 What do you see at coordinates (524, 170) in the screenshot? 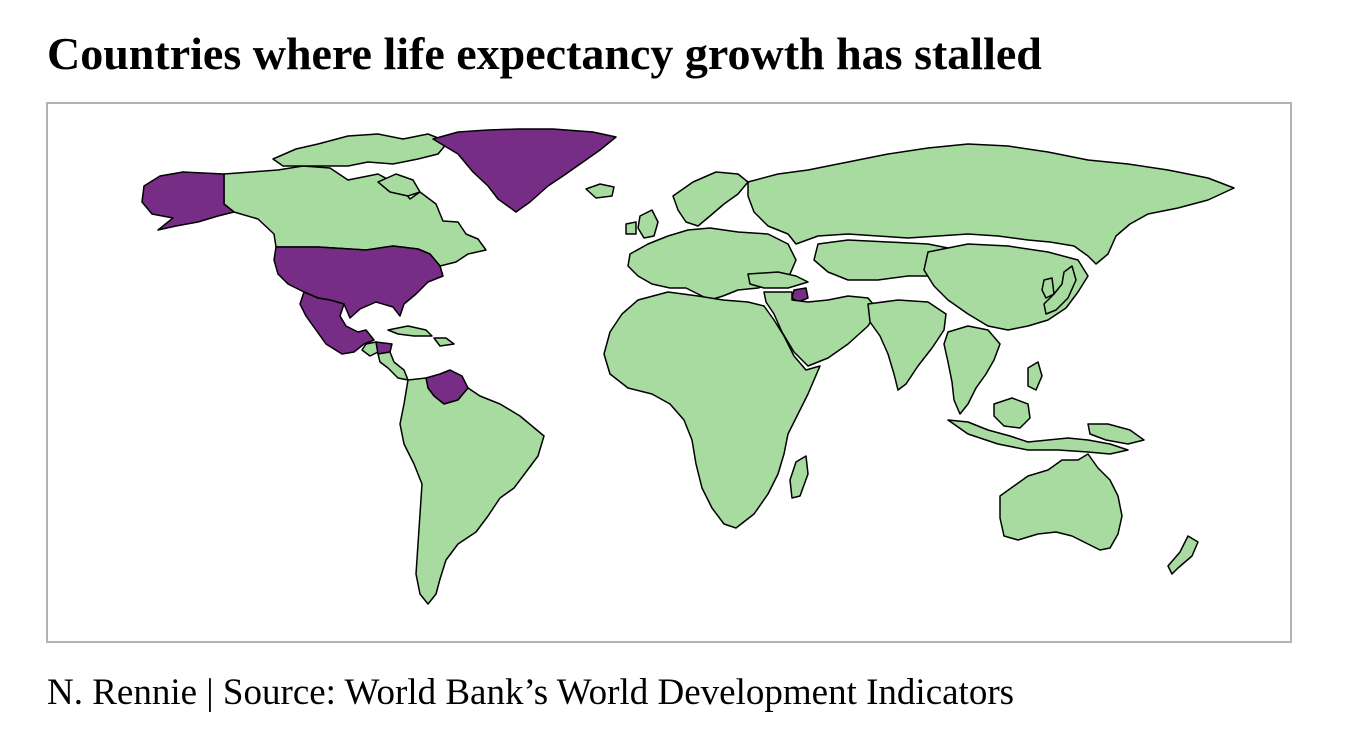
I see `country-greenland` at bounding box center [524, 170].